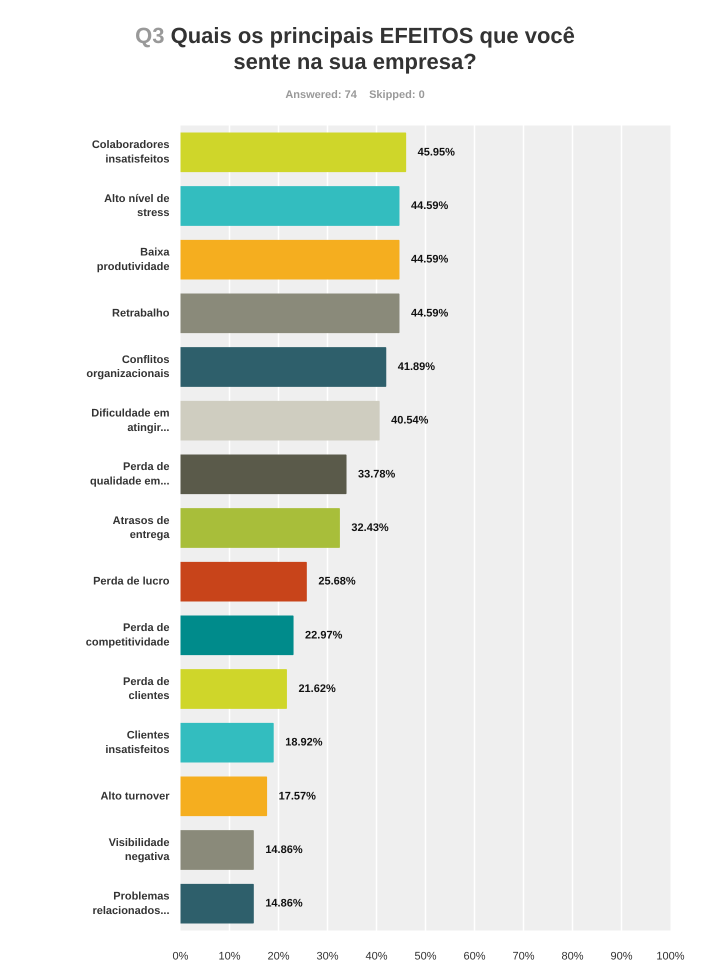 The height and width of the screenshot is (969, 704). Describe the element at coordinates (128, 635) in the screenshot. I see `y-tick-label: Perda de competitividade` at that location.